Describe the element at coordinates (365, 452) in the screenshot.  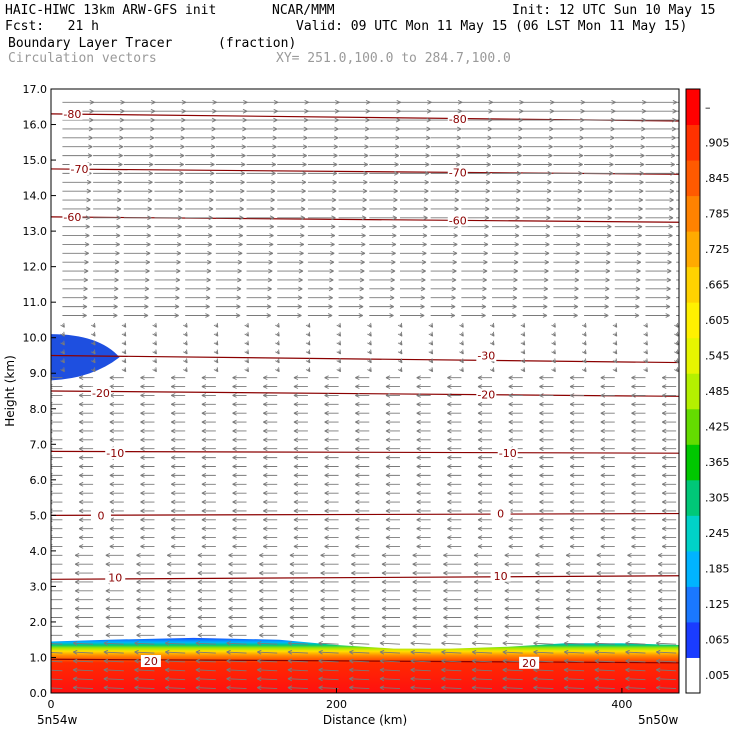
I see `temperature-contour` at that location.